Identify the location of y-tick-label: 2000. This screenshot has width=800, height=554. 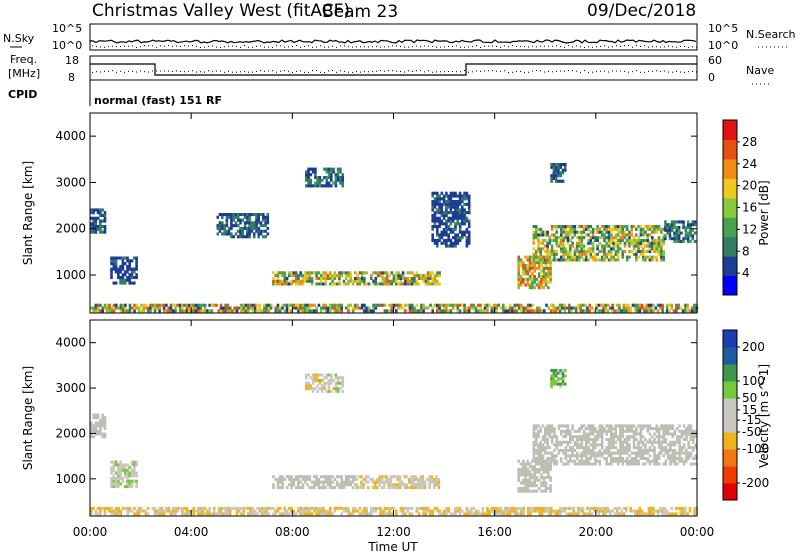
(70, 229).